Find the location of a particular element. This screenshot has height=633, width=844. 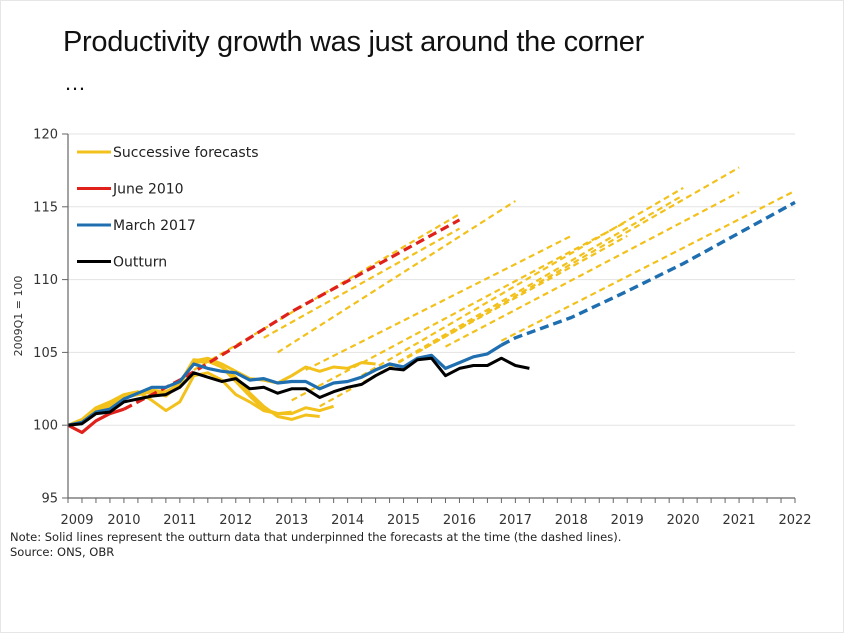

y-tick-label: 110 is located at coordinates (45, 280).